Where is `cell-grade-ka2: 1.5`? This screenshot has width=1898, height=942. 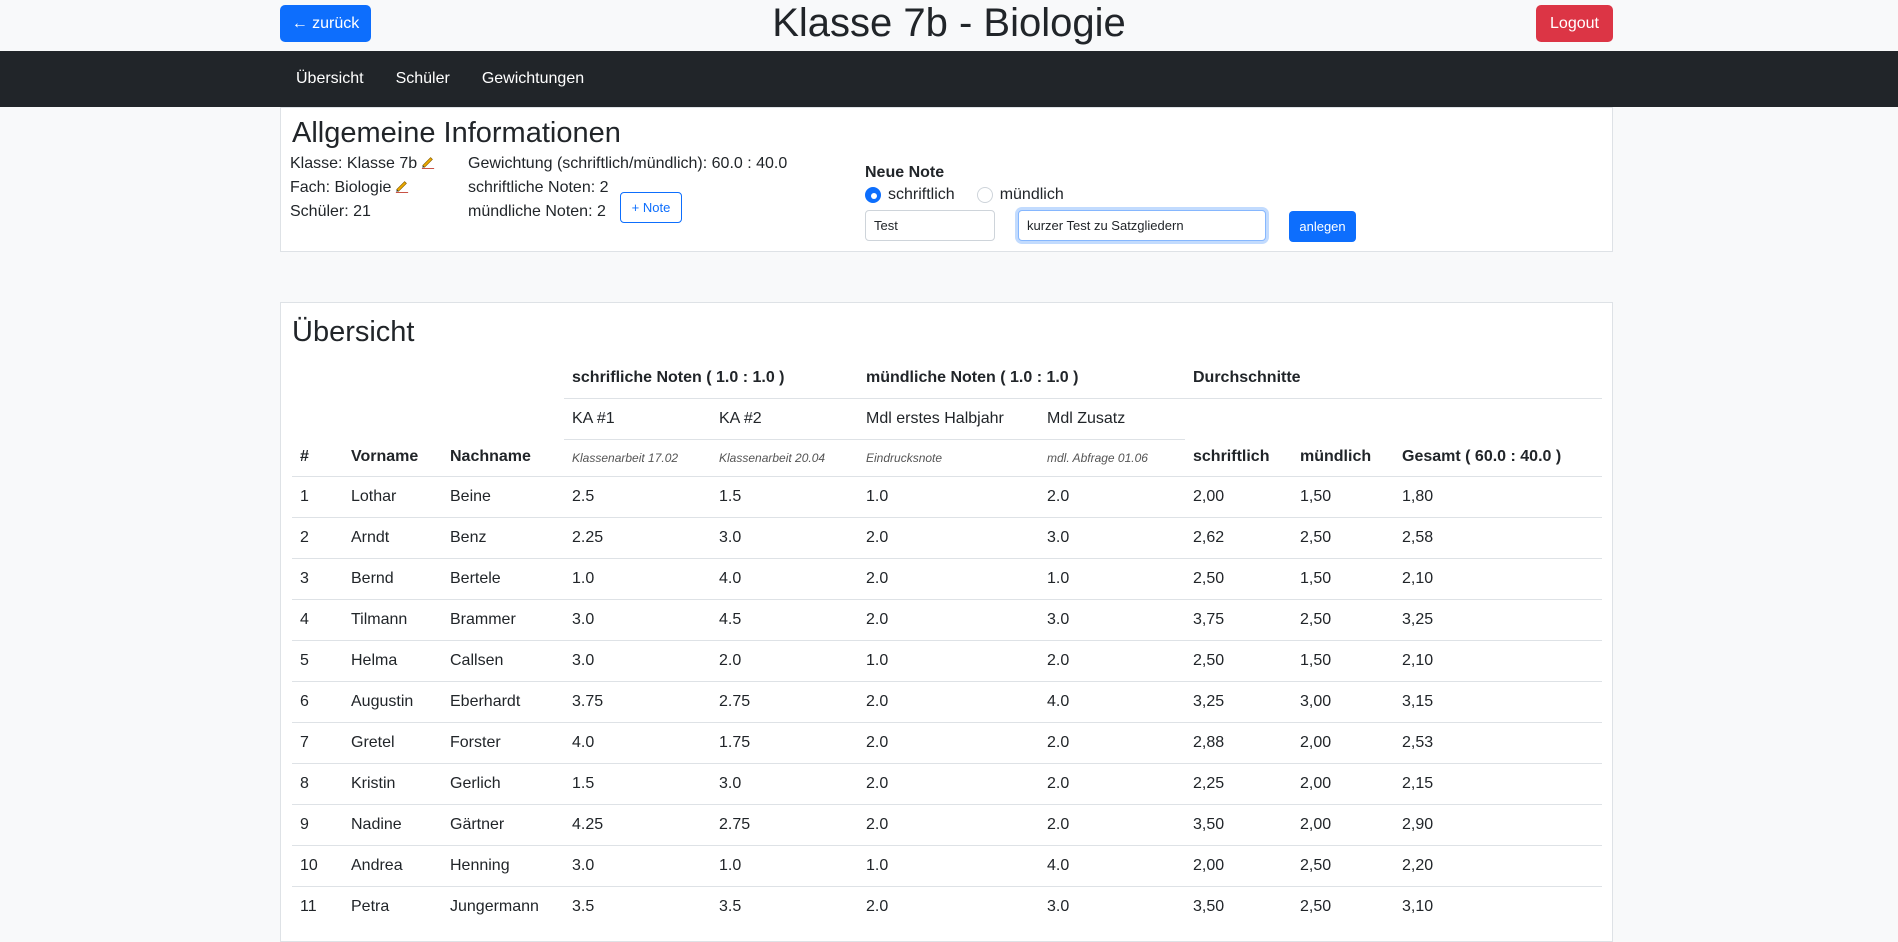
cell-grade-ka2: 1.5 is located at coordinates (784, 496).